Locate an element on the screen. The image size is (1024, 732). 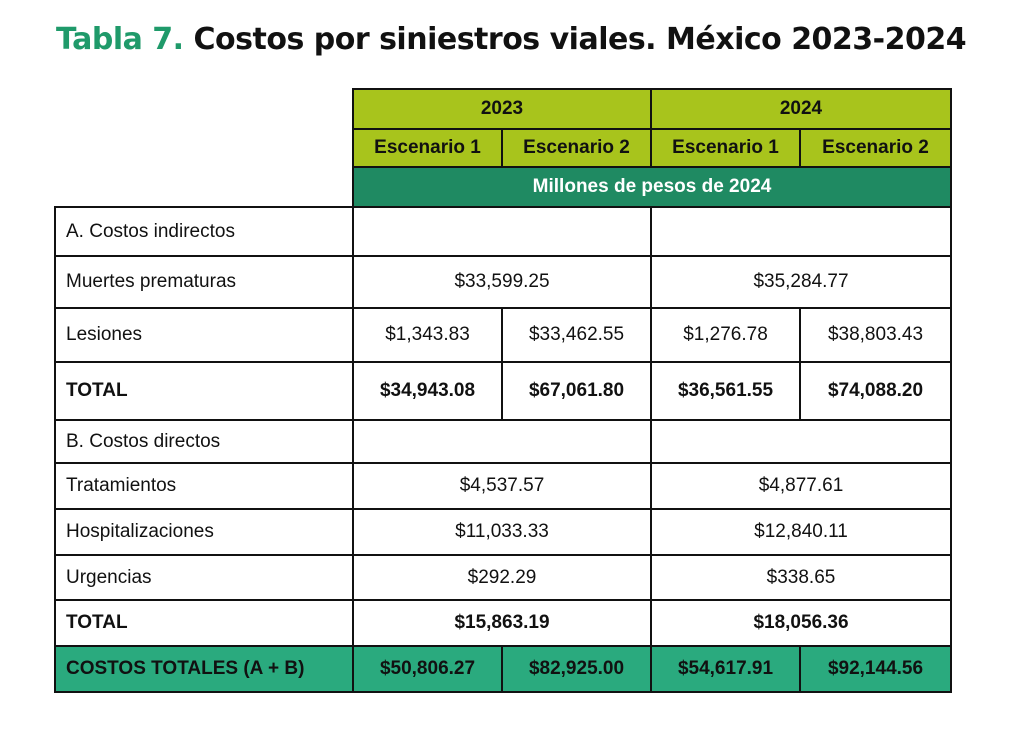
section-direct-row: B. Costos directos is located at coordinates (503, 441).